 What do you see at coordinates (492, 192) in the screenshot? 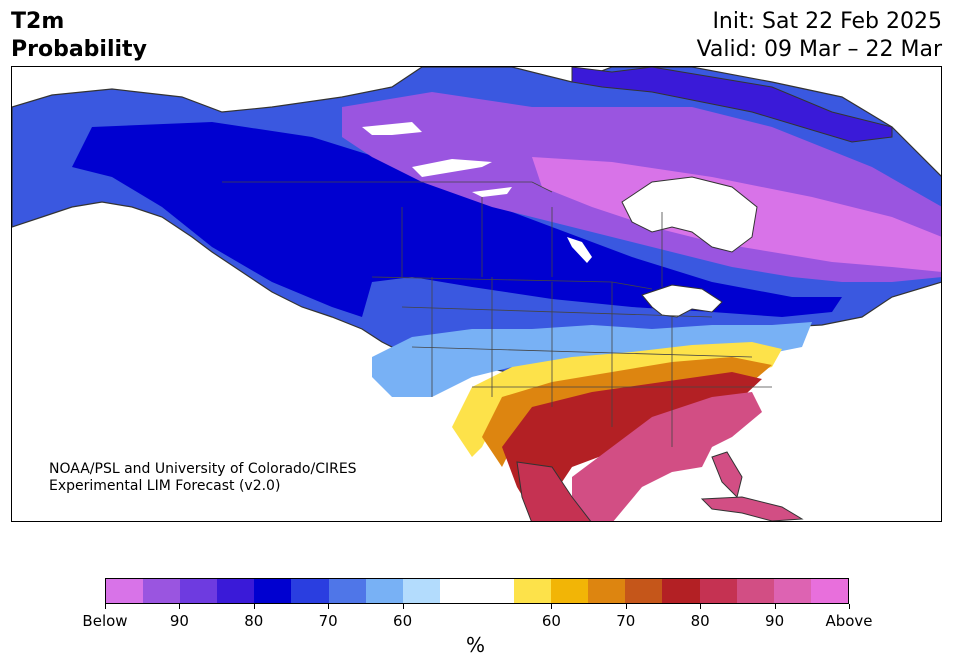
I see `lake-athabasca` at bounding box center [492, 192].